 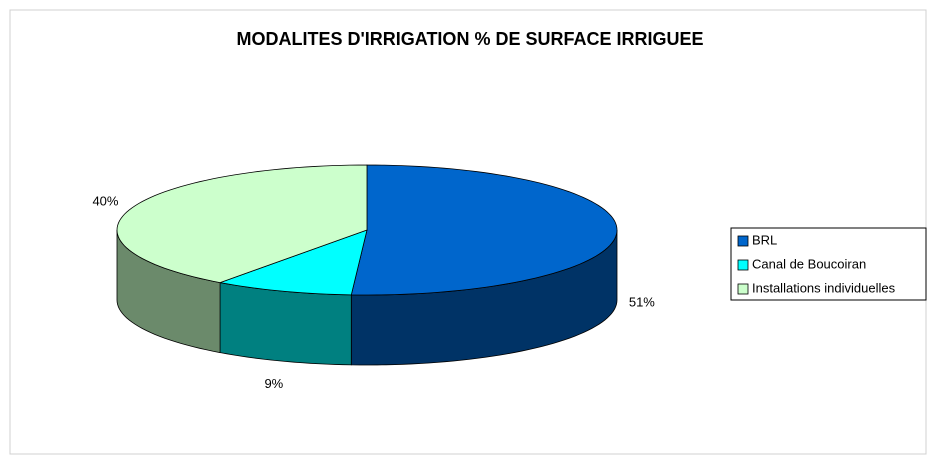 I want to click on legend-label: Canal de Boucoiran, so click(x=809, y=263).